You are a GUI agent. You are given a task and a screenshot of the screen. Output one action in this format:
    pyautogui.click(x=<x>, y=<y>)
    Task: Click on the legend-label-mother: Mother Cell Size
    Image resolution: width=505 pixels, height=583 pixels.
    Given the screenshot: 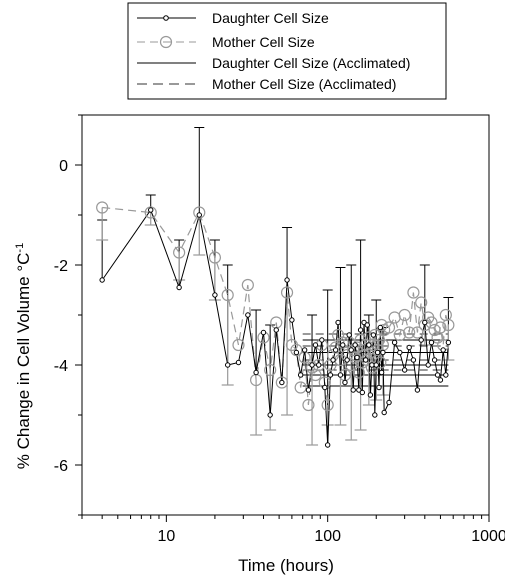 What is the action you would take?
    pyautogui.click(x=263, y=42)
    